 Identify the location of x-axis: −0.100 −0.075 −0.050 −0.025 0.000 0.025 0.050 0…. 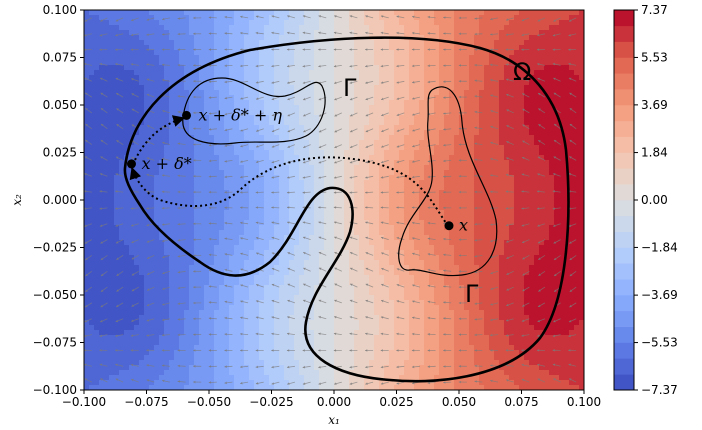
(331, 399).